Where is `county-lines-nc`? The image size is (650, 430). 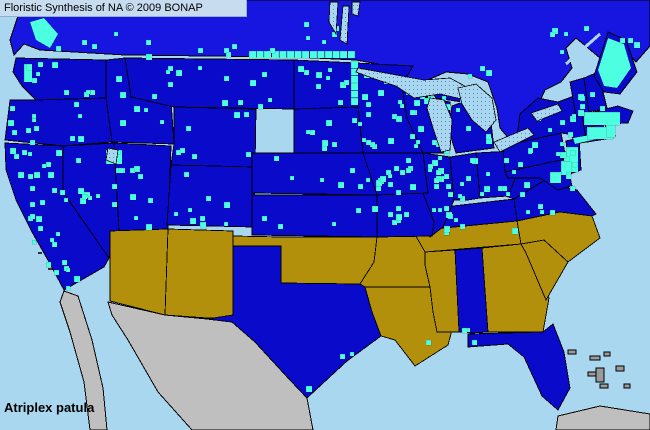 county-lines-nc is located at coordinates (558, 237).